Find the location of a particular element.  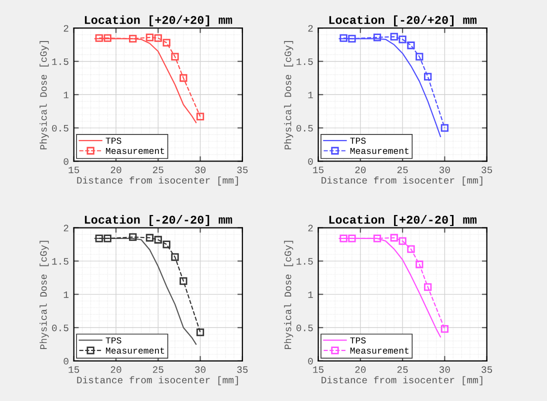

chart-title: Location [+20/+20] mm is located at coordinates (158, 20).